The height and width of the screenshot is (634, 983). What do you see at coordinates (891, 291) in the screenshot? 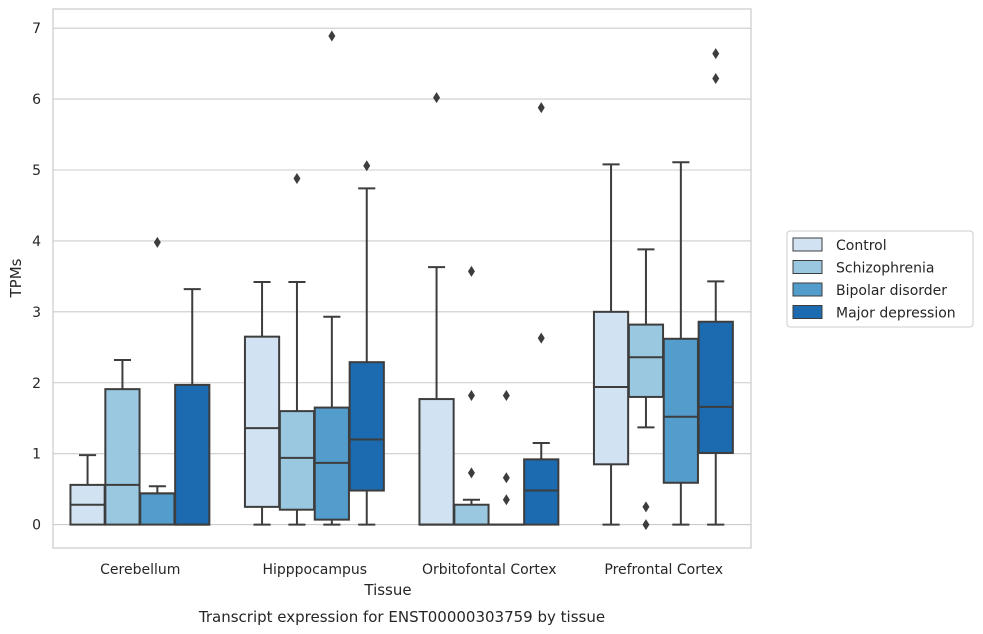
I see `legend-label: Bipolar disorder` at bounding box center [891, 291].